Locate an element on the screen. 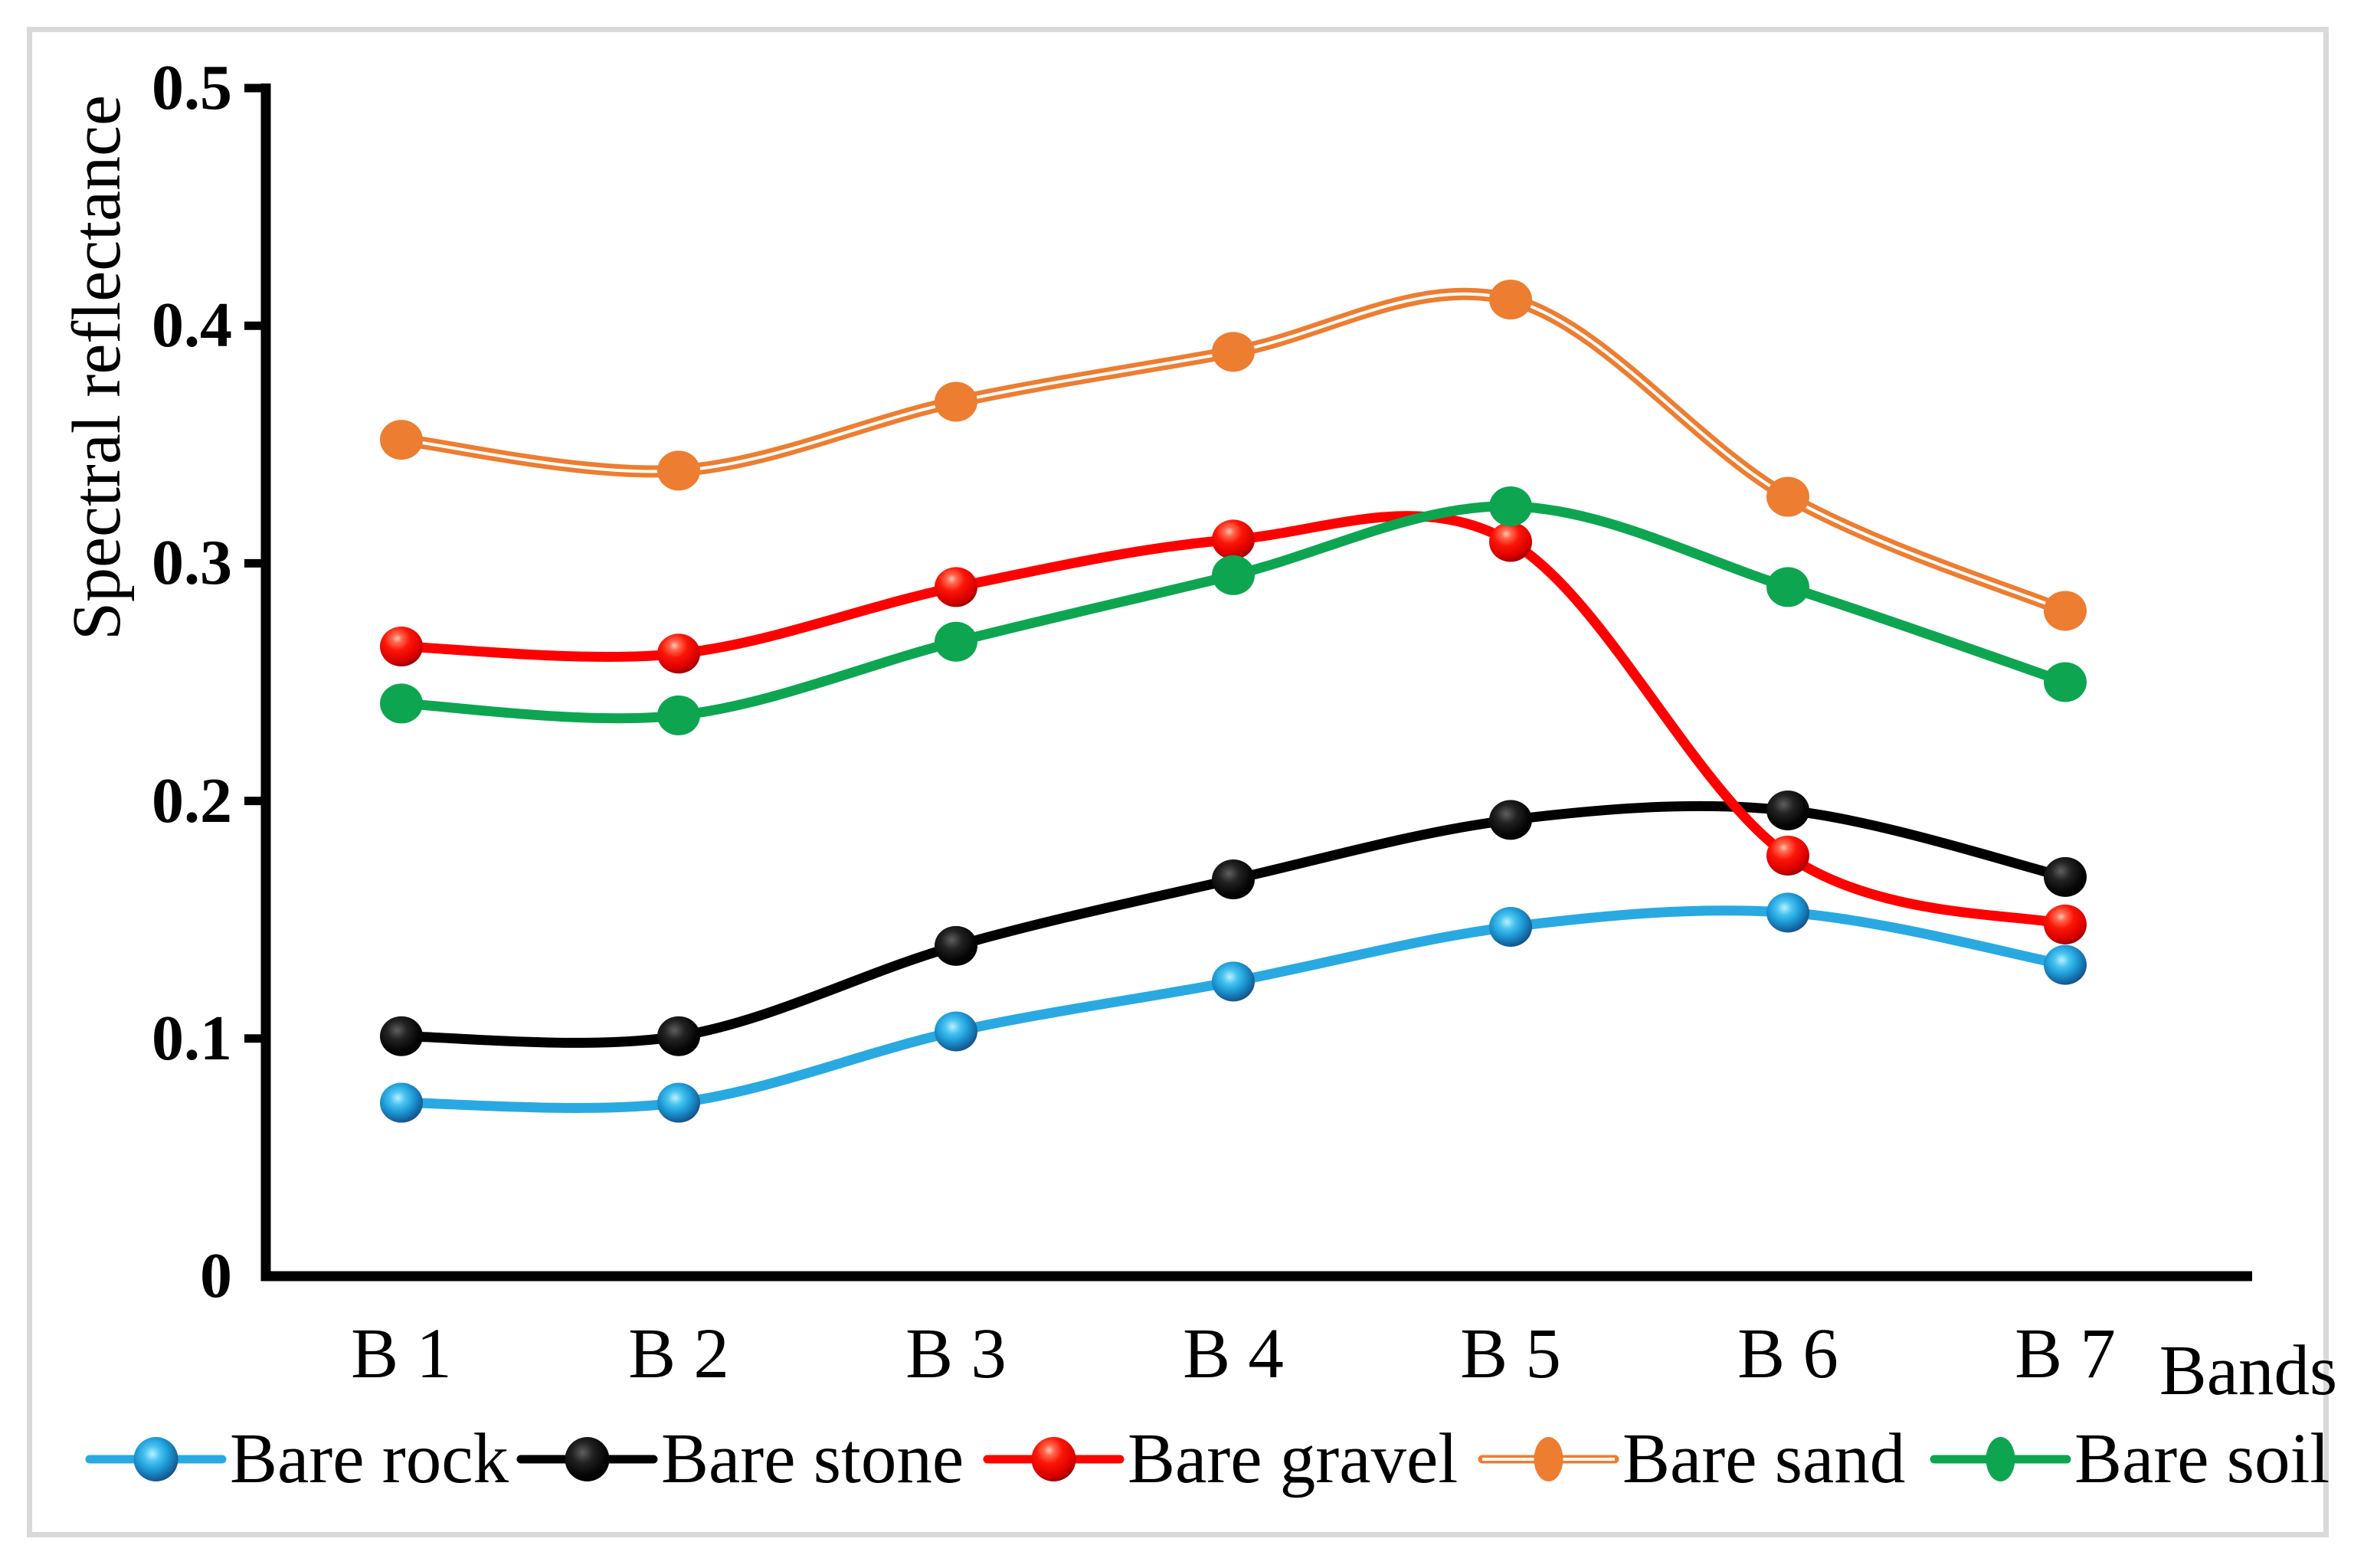 Image resolution: width=2354 pixels, height=1568 pixels. x-tick-label-b-3: B 3 is located at coordinates (956, 1353).